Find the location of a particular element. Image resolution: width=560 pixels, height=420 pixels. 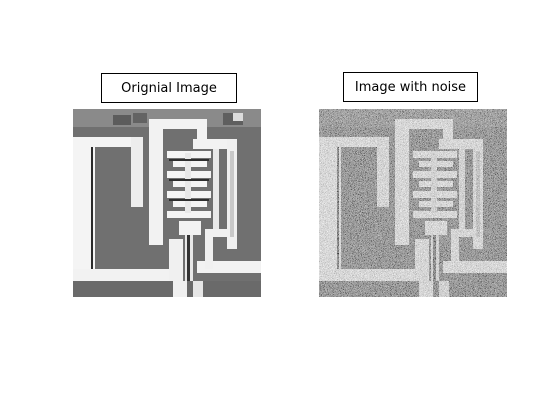

left-image-title: Orignial Image is located at coordinates (169, 88).